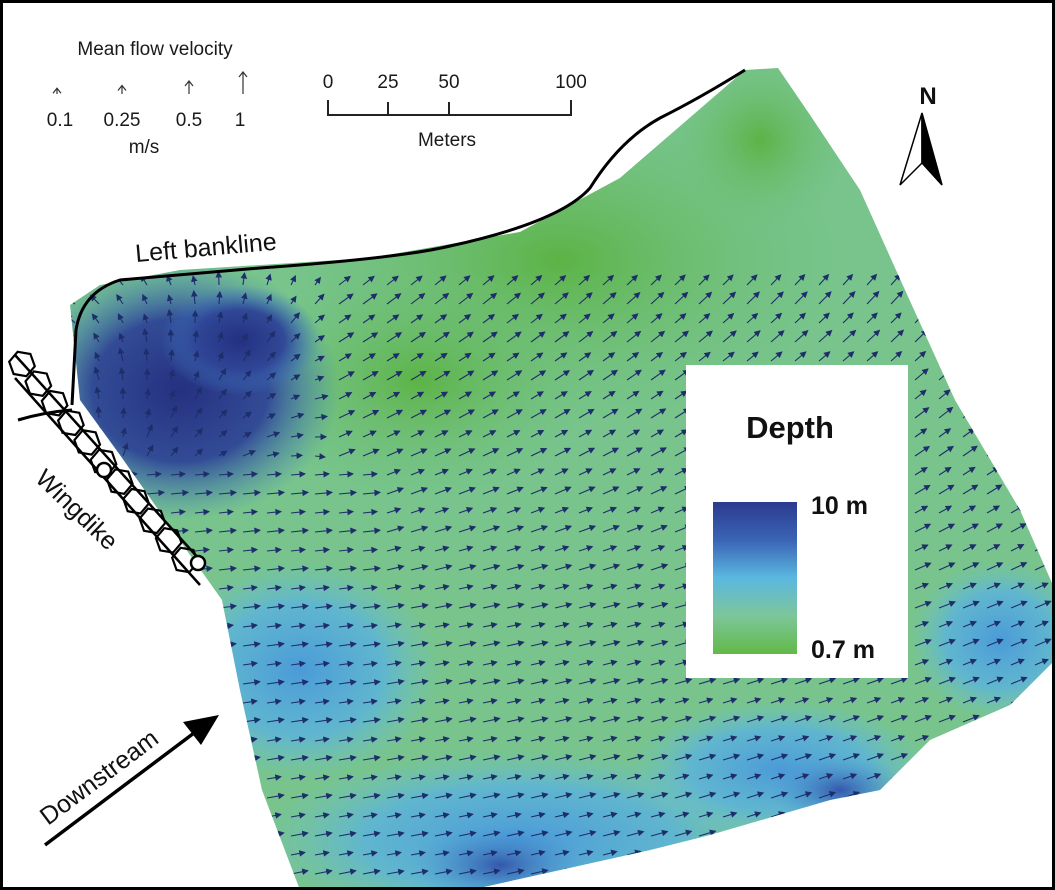  I want to click on north-arrow-icon, so click(911, 149).